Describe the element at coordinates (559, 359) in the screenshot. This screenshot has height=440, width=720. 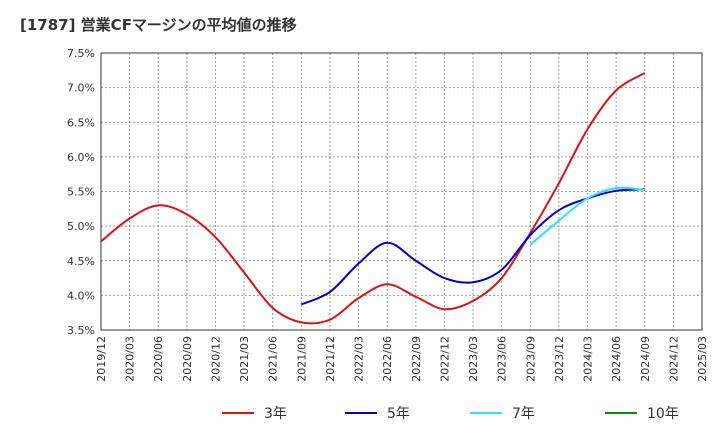
I see `x-tick-label: 2023/12` at that location.